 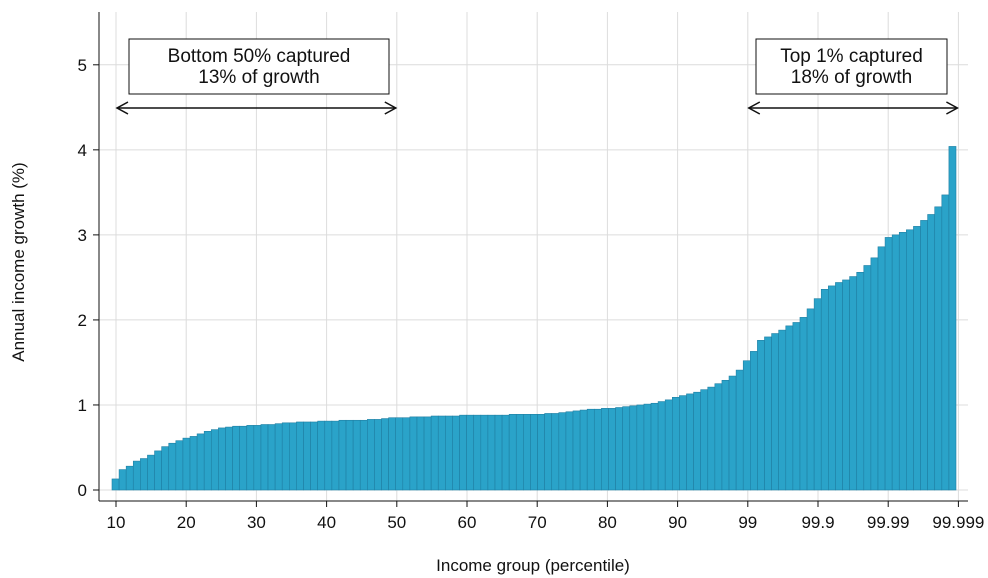 I want to click on x-tick-label: 99.99, so click(x=888, y=522).